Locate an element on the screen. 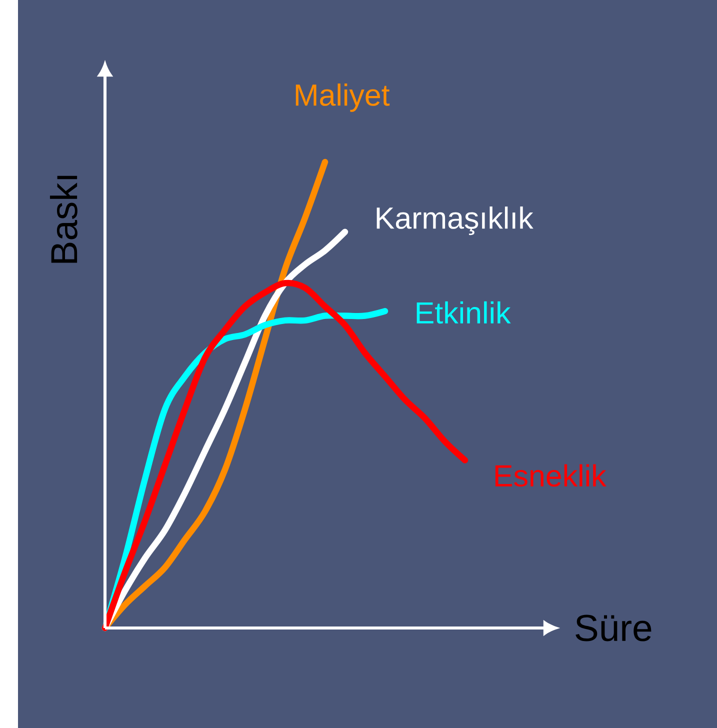  series-label: Esneklik is located at coordinates (550, 475).